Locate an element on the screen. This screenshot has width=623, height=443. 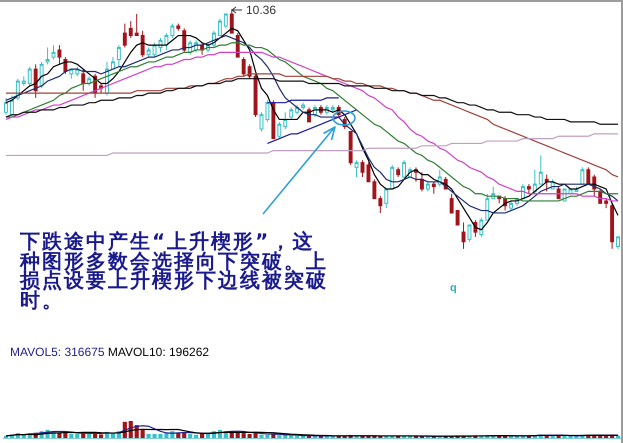
annotation: 10.36 is located at coordinates (261, 10).